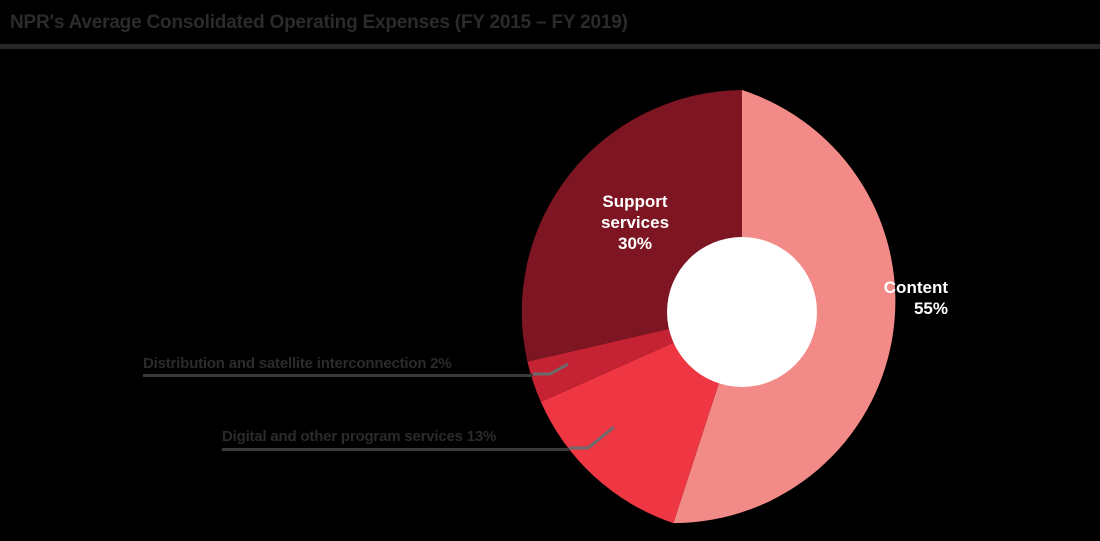 This screenshot has width=1100, height=541. What do you see at coordinates (338, 375) in the screenshot?
I see `callout-underline-distribution` at bounding box center [338, 375].